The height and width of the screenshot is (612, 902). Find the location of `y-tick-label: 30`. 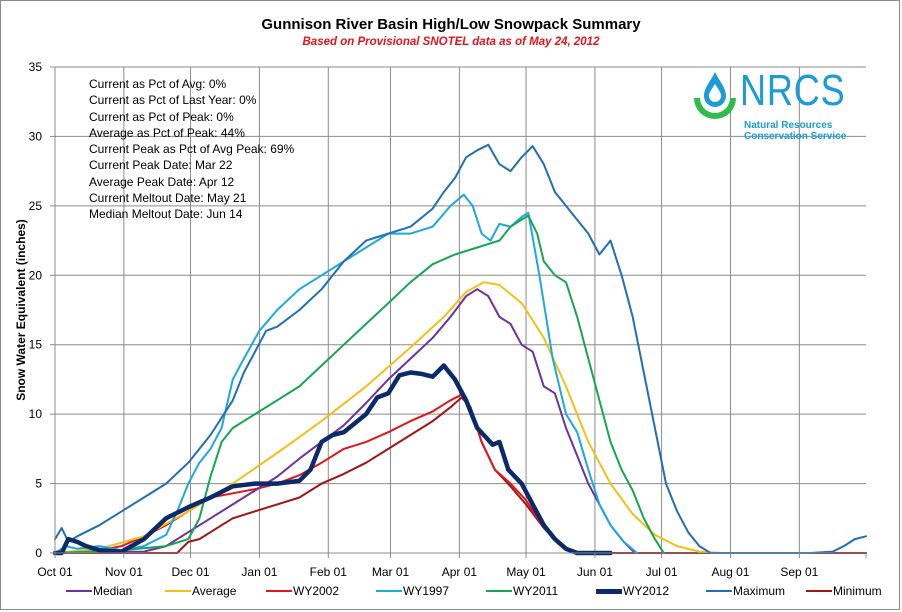

y-tick-label: 30 is located at coordinates (36, 136).